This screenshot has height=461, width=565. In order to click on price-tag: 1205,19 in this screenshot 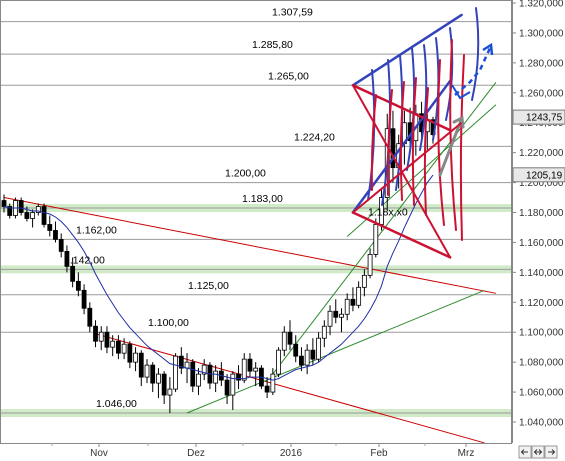, I will do `click(544, 175)`.